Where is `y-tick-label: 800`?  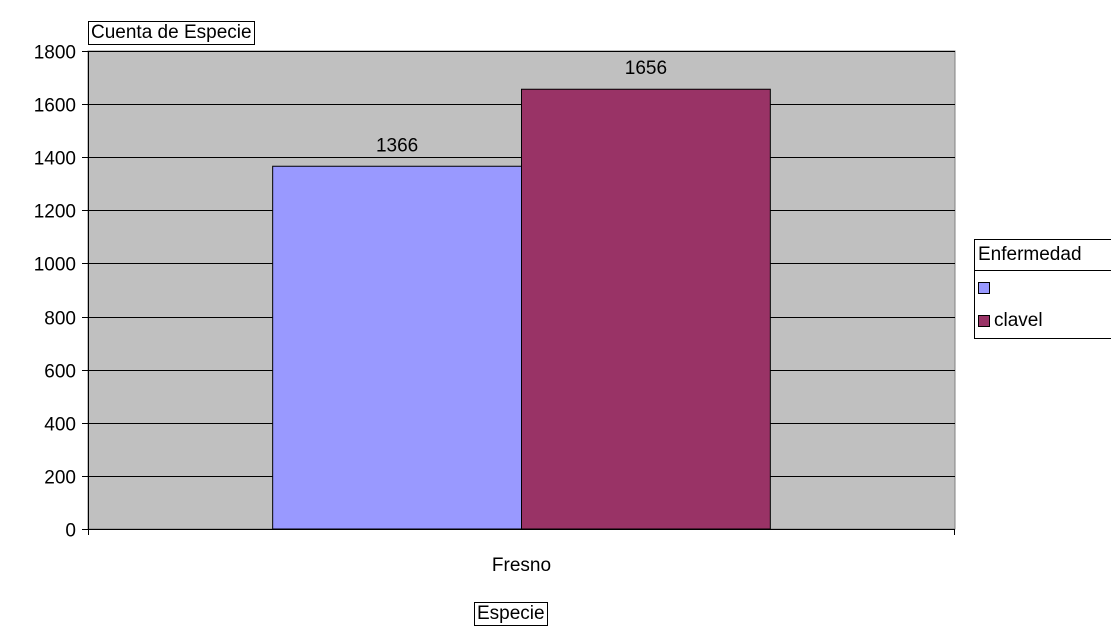
y-tick-label: 800 is located at coordinates (60, 319).